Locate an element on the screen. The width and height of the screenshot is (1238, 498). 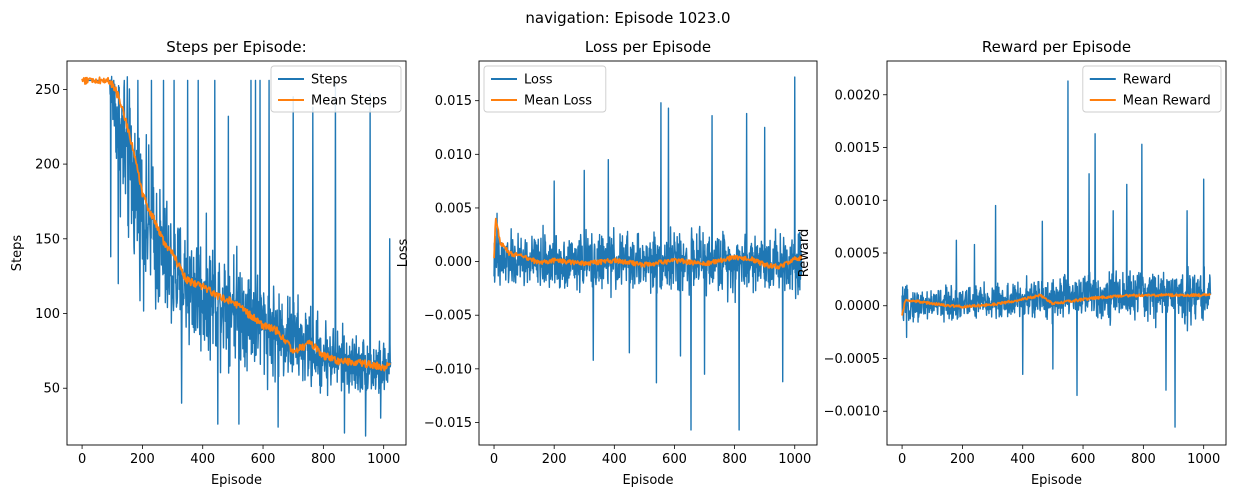
y-tick-label: −0.0010 is located at coordinates (852, 412).